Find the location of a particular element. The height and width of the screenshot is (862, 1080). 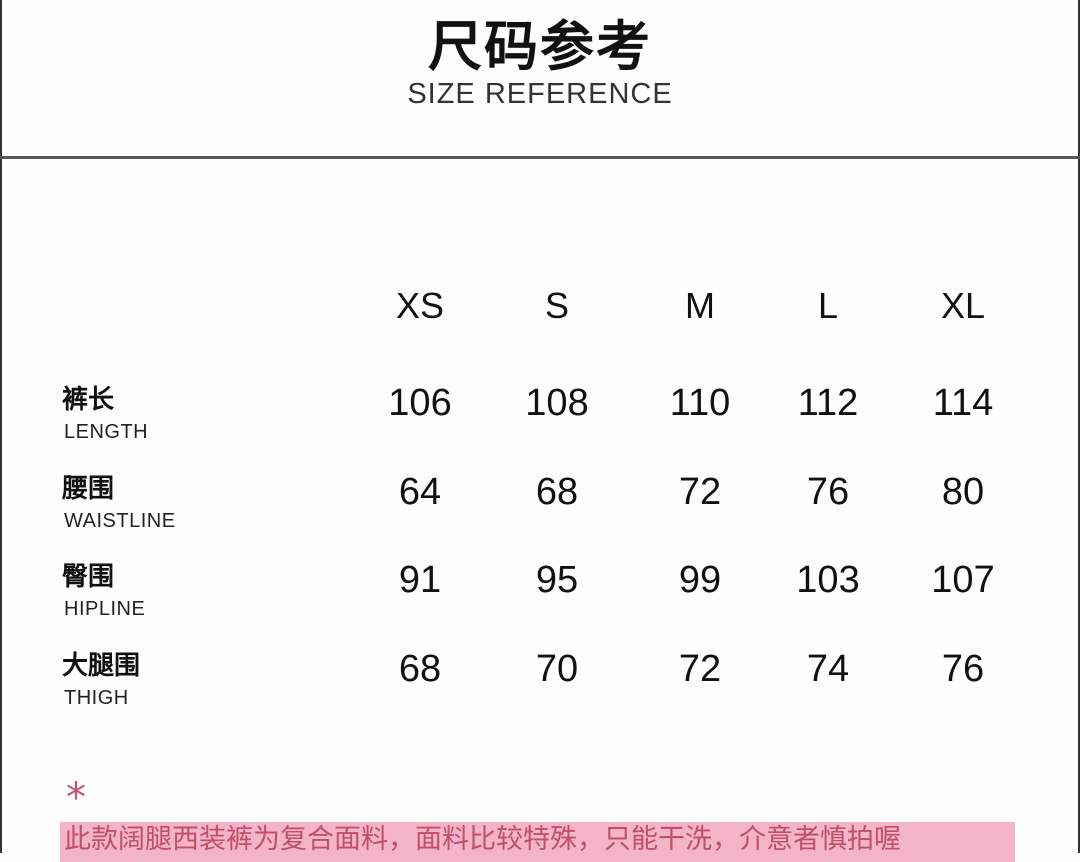

size-header-xs: XS is located at coordinates (420, 305).